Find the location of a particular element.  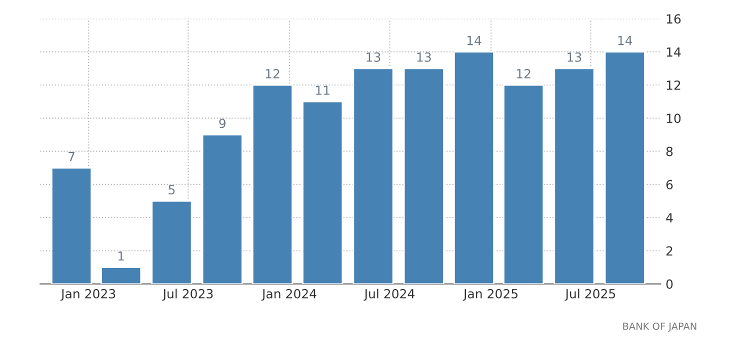

y-tick-label: 0 is located at coordinates (669, 284).